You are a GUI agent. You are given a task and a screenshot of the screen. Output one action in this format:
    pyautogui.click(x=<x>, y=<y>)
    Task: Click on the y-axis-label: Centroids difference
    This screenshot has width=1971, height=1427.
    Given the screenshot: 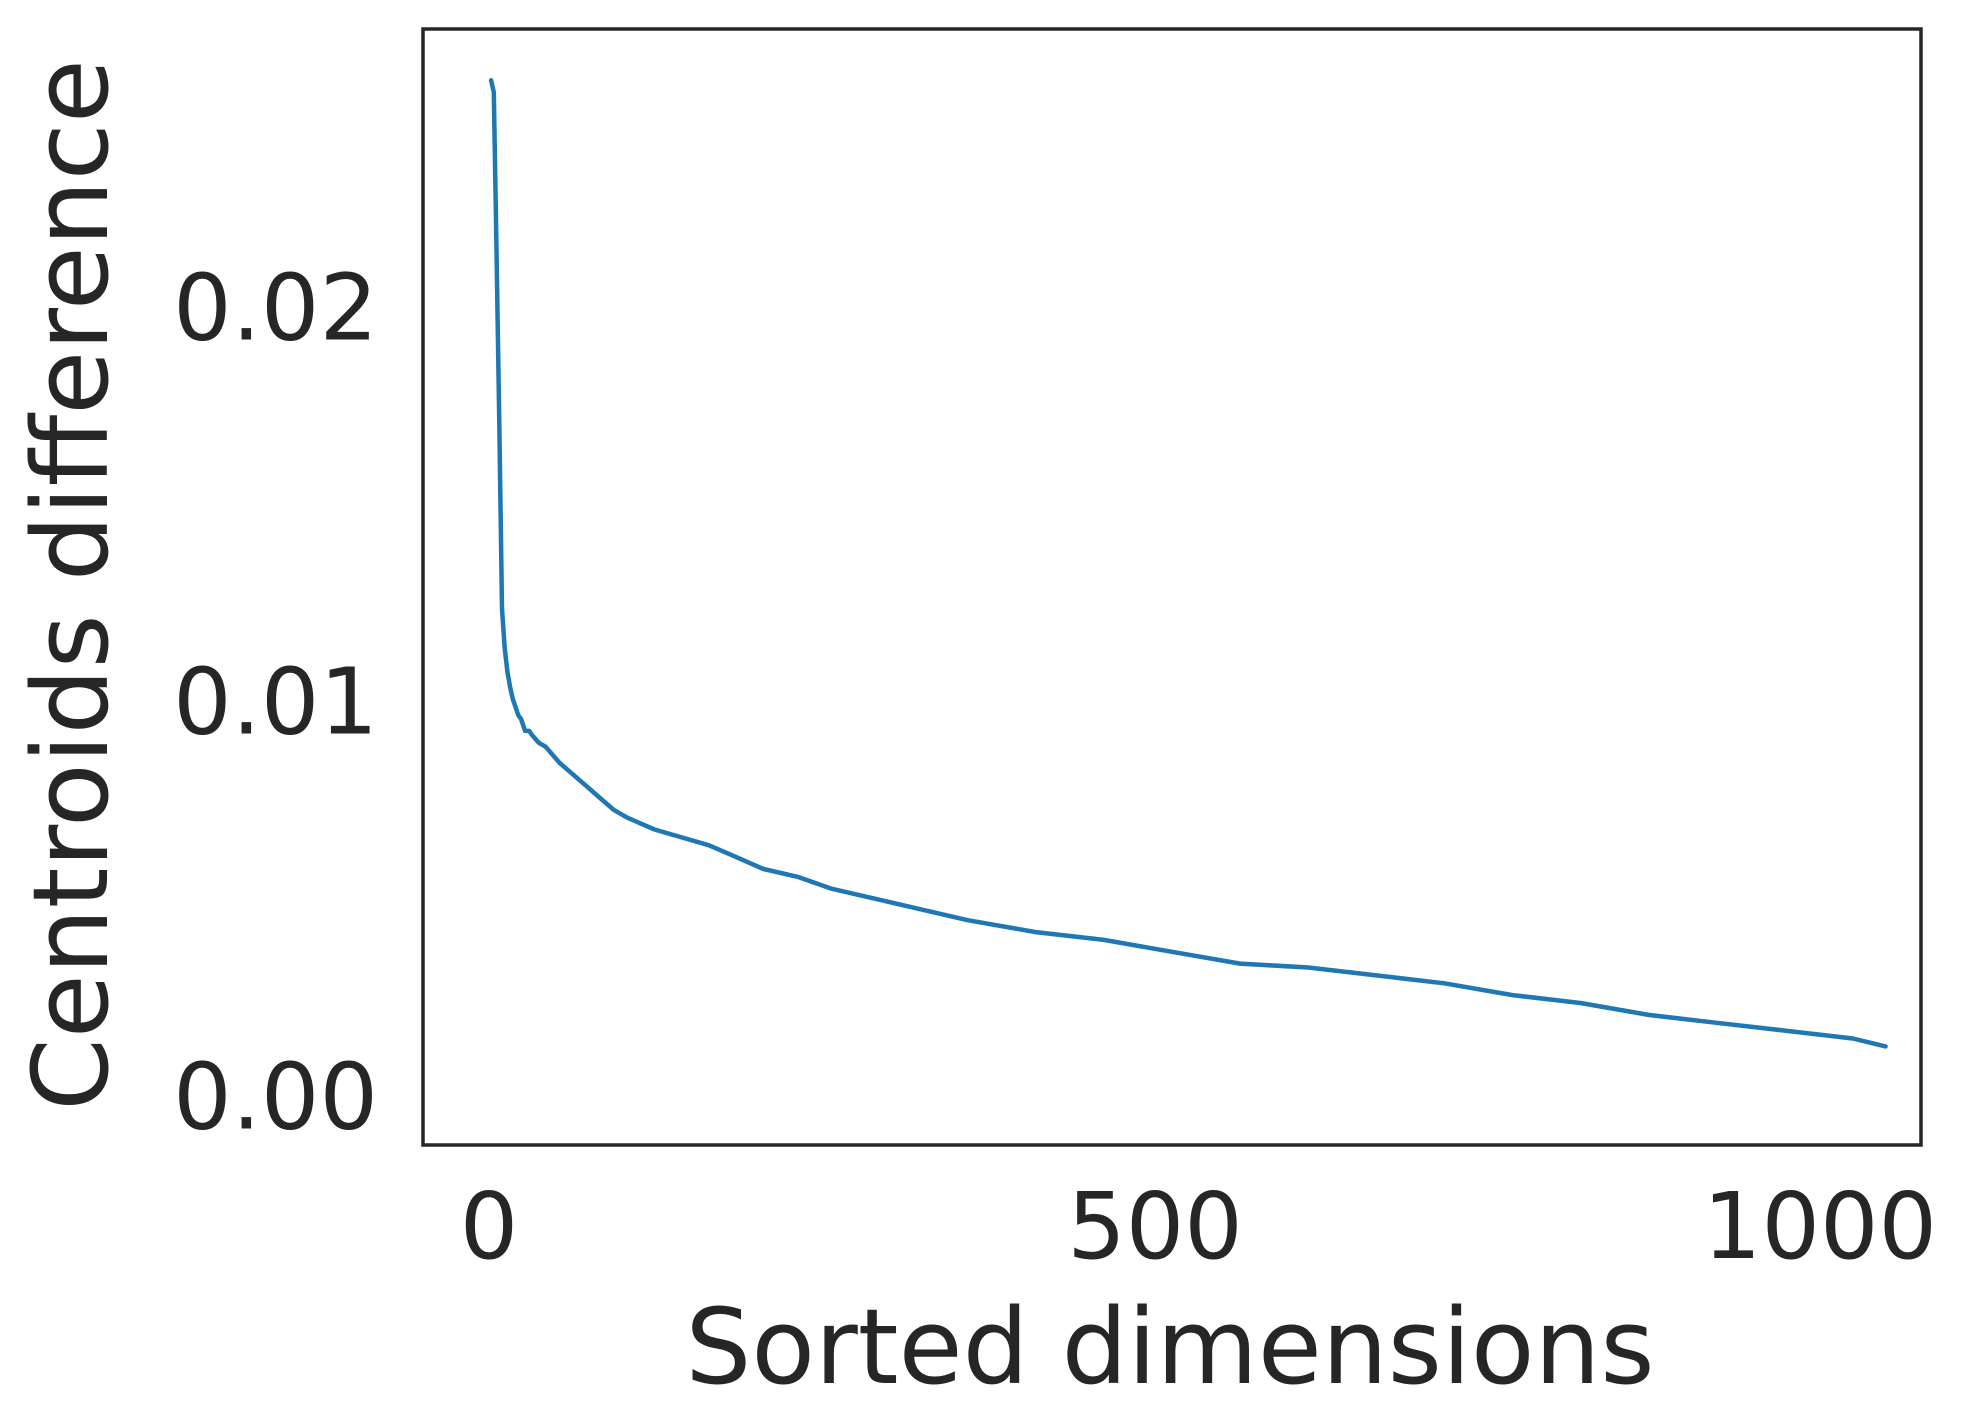 What is the action you would take?
    pyautogui.click(x=71, y=585)
    